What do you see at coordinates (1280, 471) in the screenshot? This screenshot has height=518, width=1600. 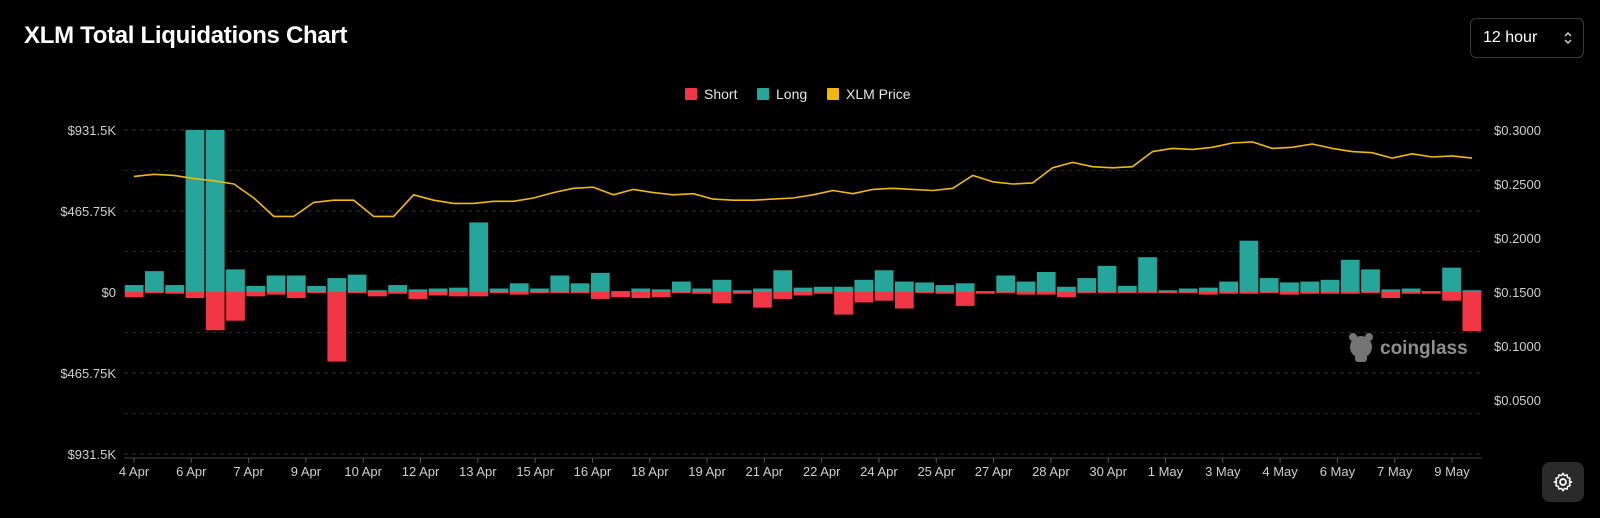 I see `x-tick-label: 4 May` at bounding box center [1280, 471].